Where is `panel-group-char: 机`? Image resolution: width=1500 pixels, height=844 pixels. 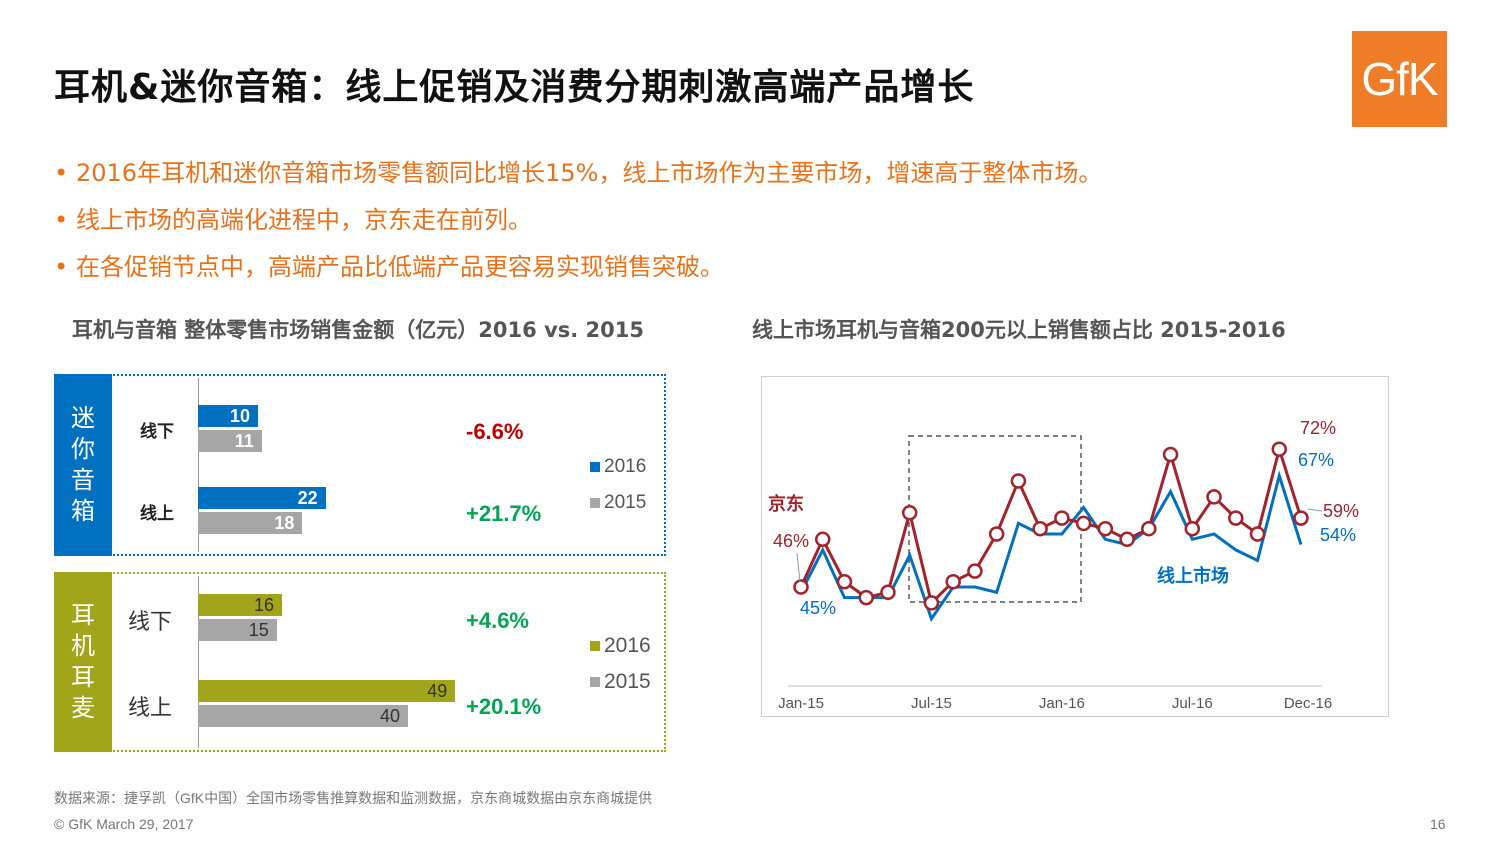
panel-group-char: 机 is located at coordinates (83, 646).